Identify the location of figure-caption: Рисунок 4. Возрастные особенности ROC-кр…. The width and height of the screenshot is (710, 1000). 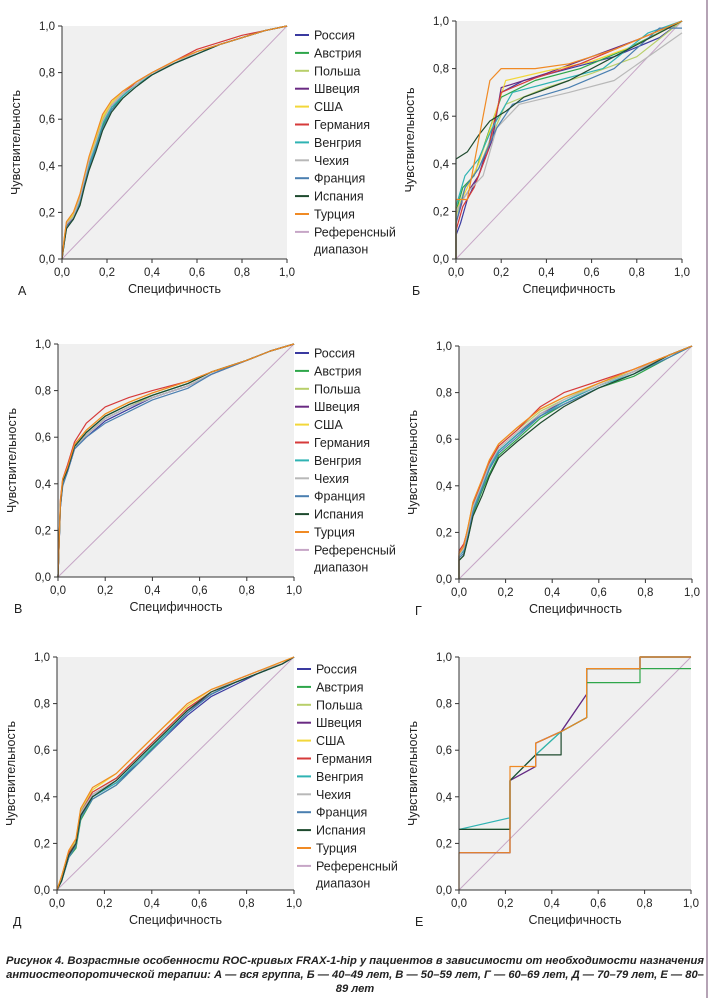
(355, 975).